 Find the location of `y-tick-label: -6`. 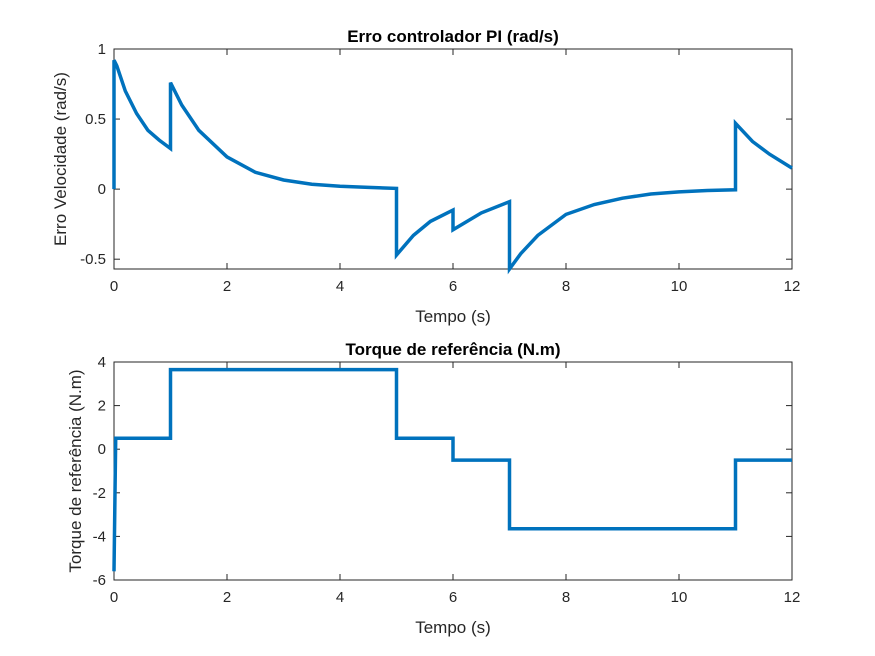

y-tick-label: -6 is located at coordinates (99, 580).